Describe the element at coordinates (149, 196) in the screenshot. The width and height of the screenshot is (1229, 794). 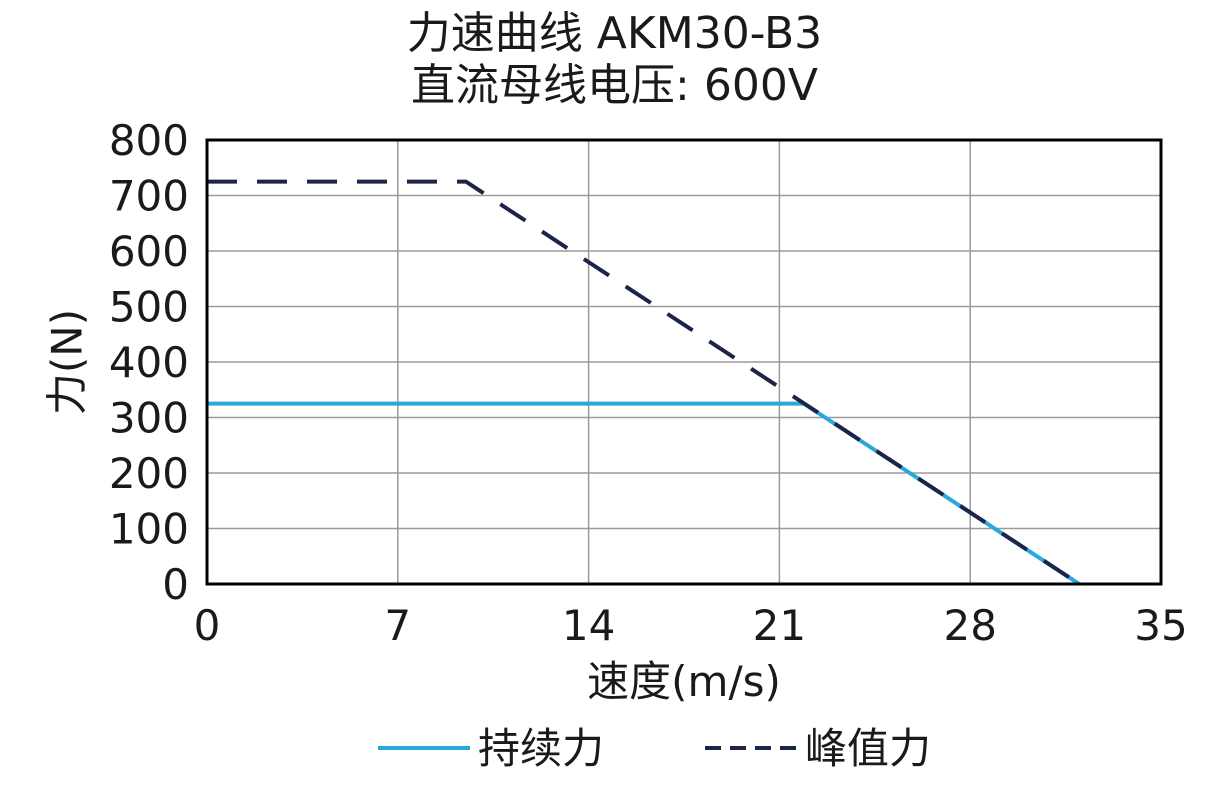
I see `y-tick-label: 700` at that location.